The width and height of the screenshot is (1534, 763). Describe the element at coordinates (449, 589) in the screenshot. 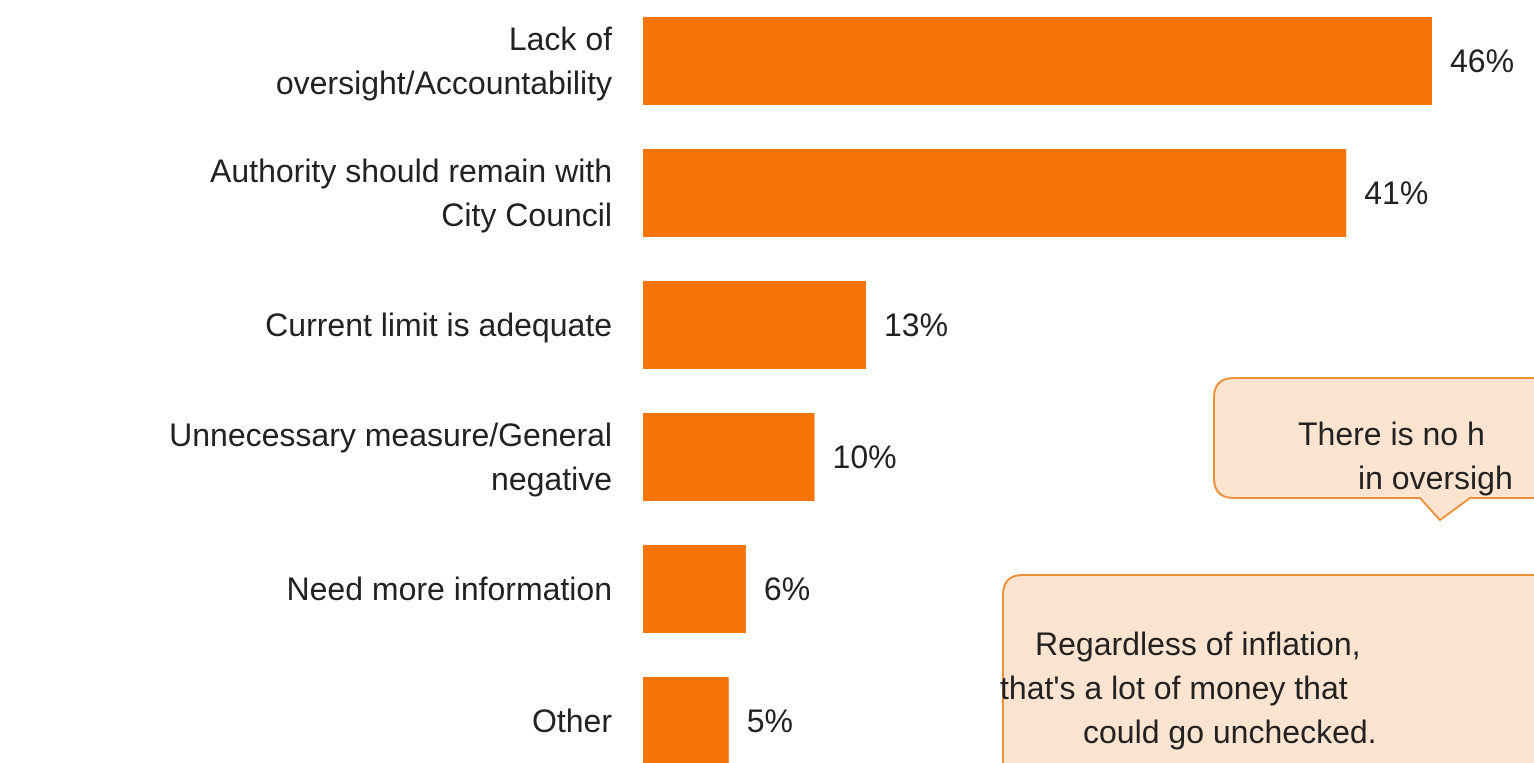

I see `category-label: Need more information` at that location.